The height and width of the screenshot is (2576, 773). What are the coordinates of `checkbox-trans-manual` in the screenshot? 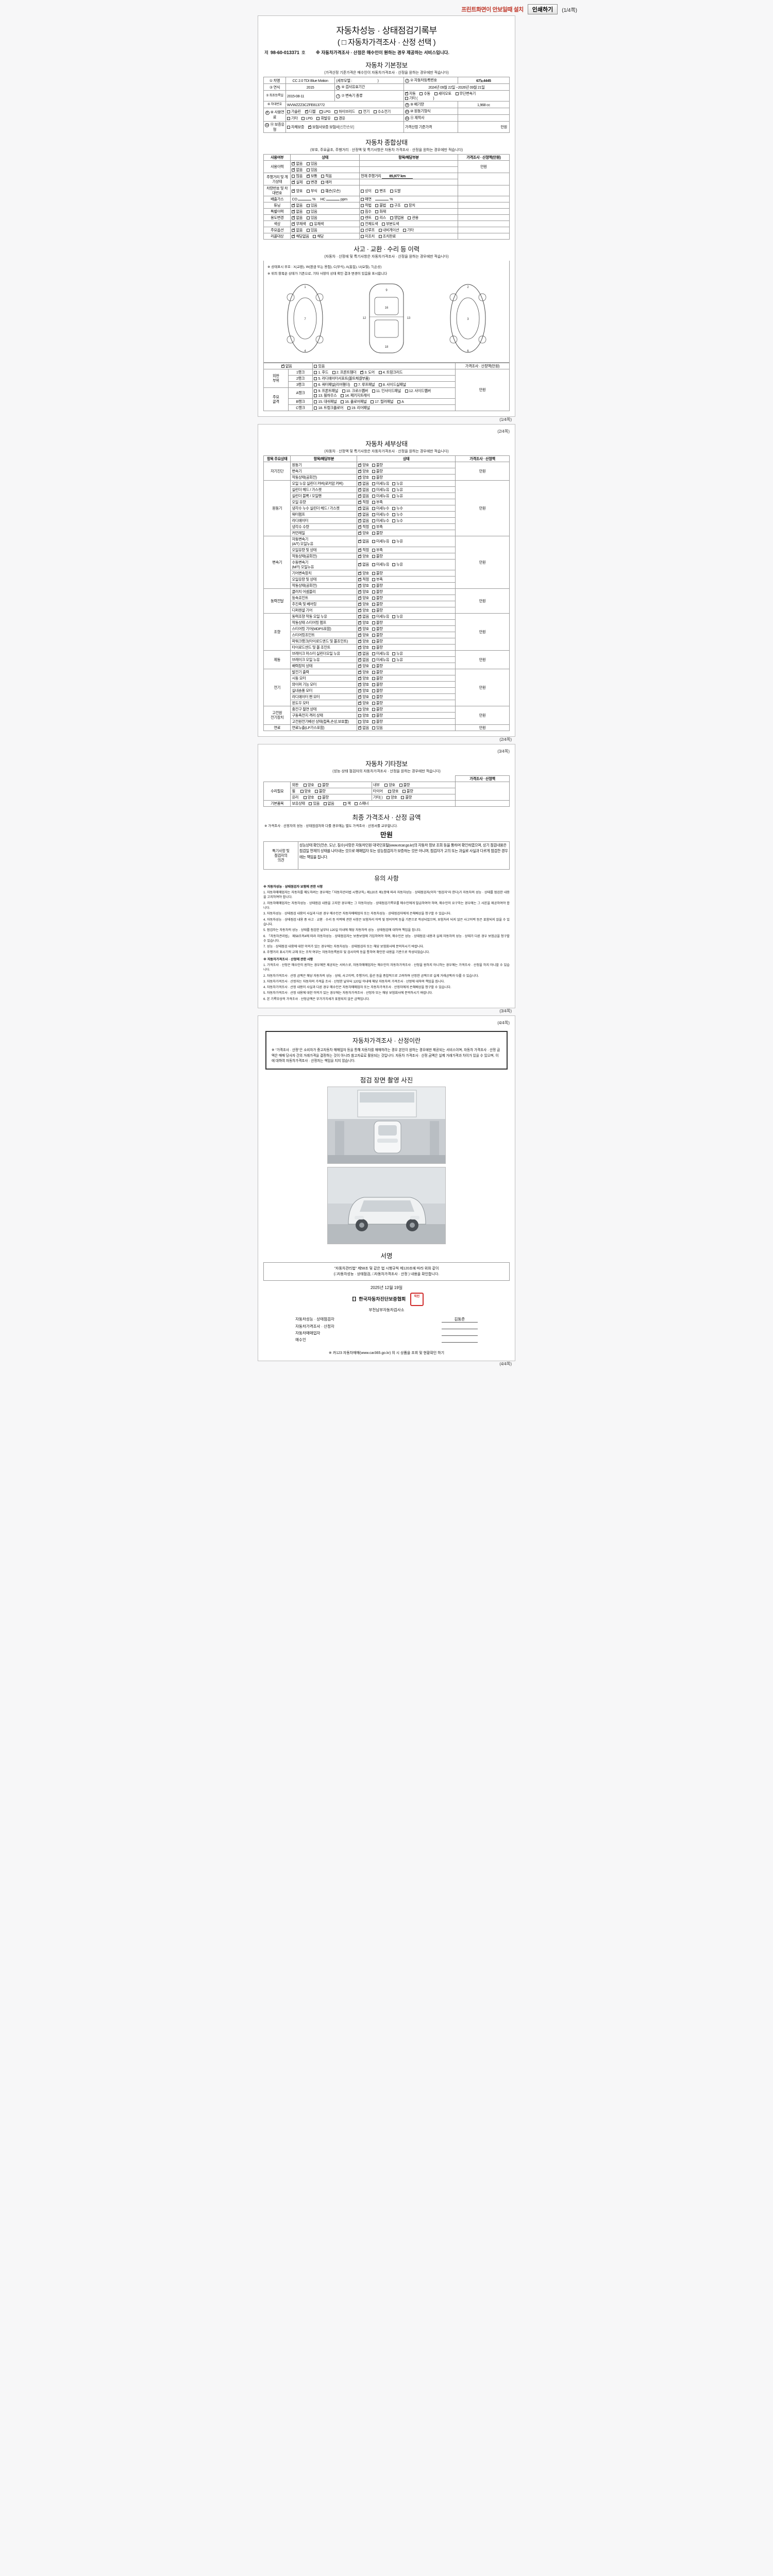 It's located at (421, 93).